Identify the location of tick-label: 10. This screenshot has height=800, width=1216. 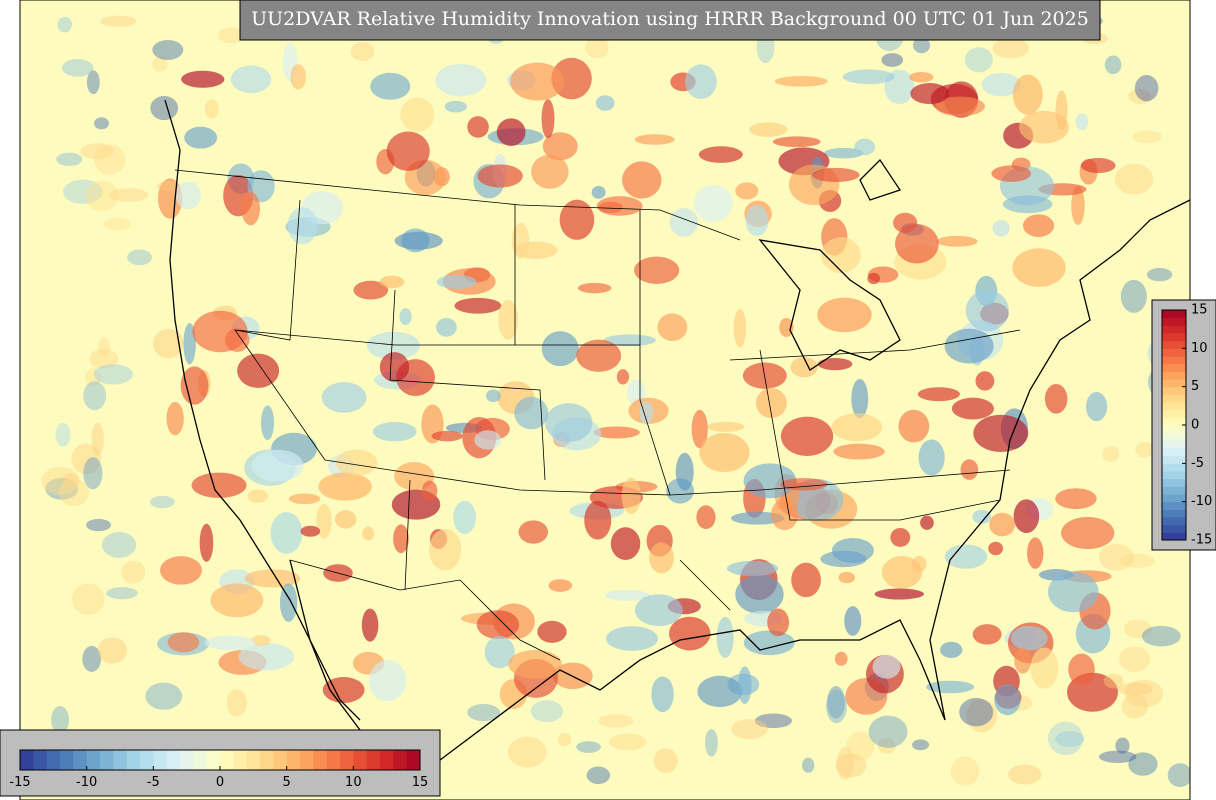
(353, 782).